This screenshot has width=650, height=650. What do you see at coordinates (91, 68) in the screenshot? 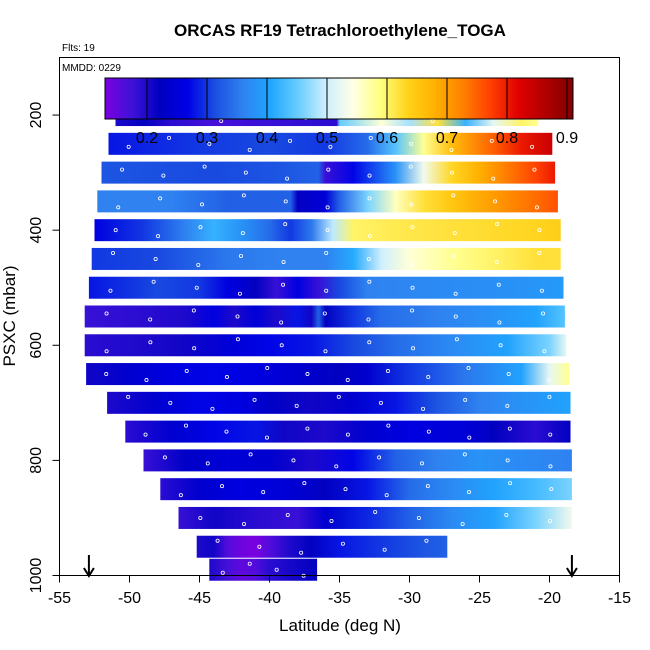
I see `date-note: MMDD: 0229` at bounding box center [91, 68].